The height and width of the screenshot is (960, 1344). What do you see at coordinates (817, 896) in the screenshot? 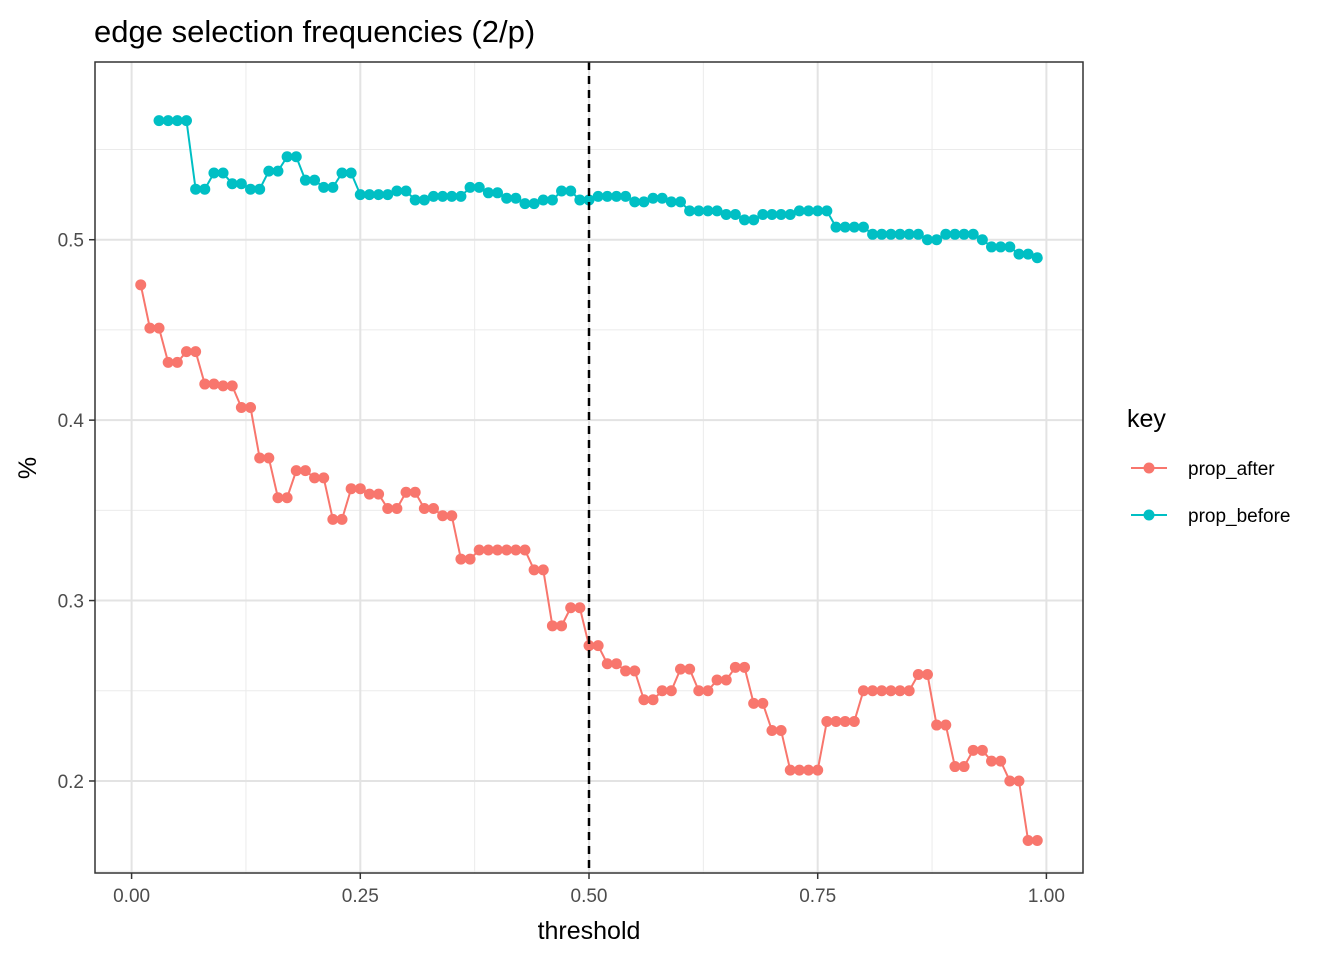
I see `x-tick-label: 0.75` at bounding box center [817, 896].